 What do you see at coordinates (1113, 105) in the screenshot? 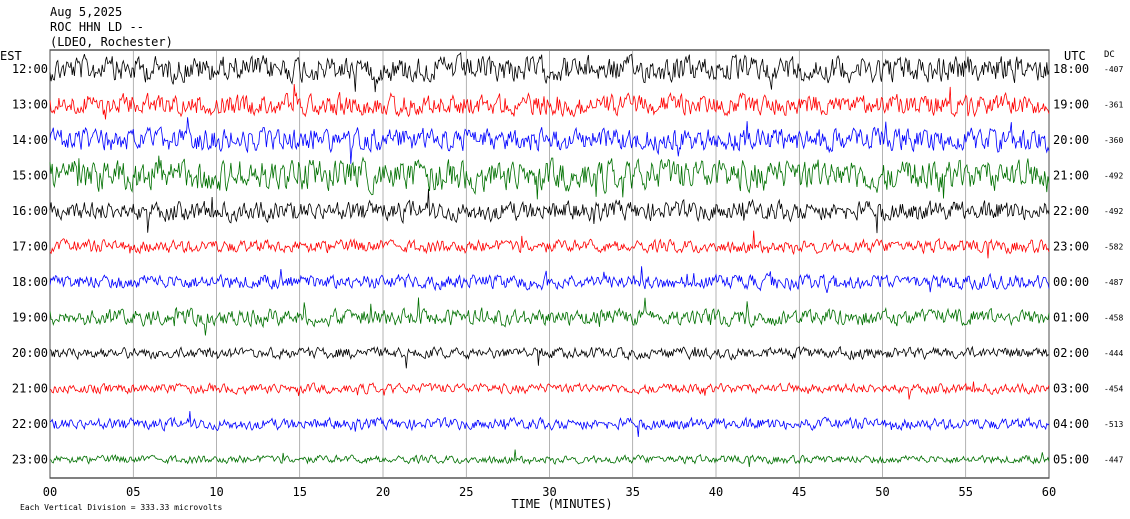
I see `dc-offset-label: -361` at bounding box center [1113, 105].